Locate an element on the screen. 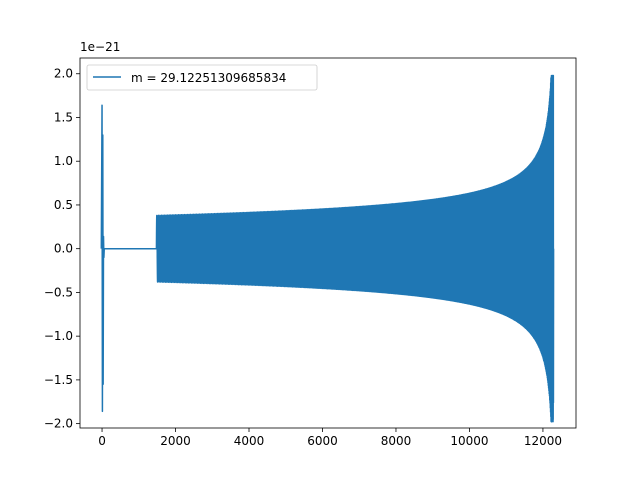 The image size is (640, 480). legend: m = 29.12251309685834 is located at coordinates (202, 77).